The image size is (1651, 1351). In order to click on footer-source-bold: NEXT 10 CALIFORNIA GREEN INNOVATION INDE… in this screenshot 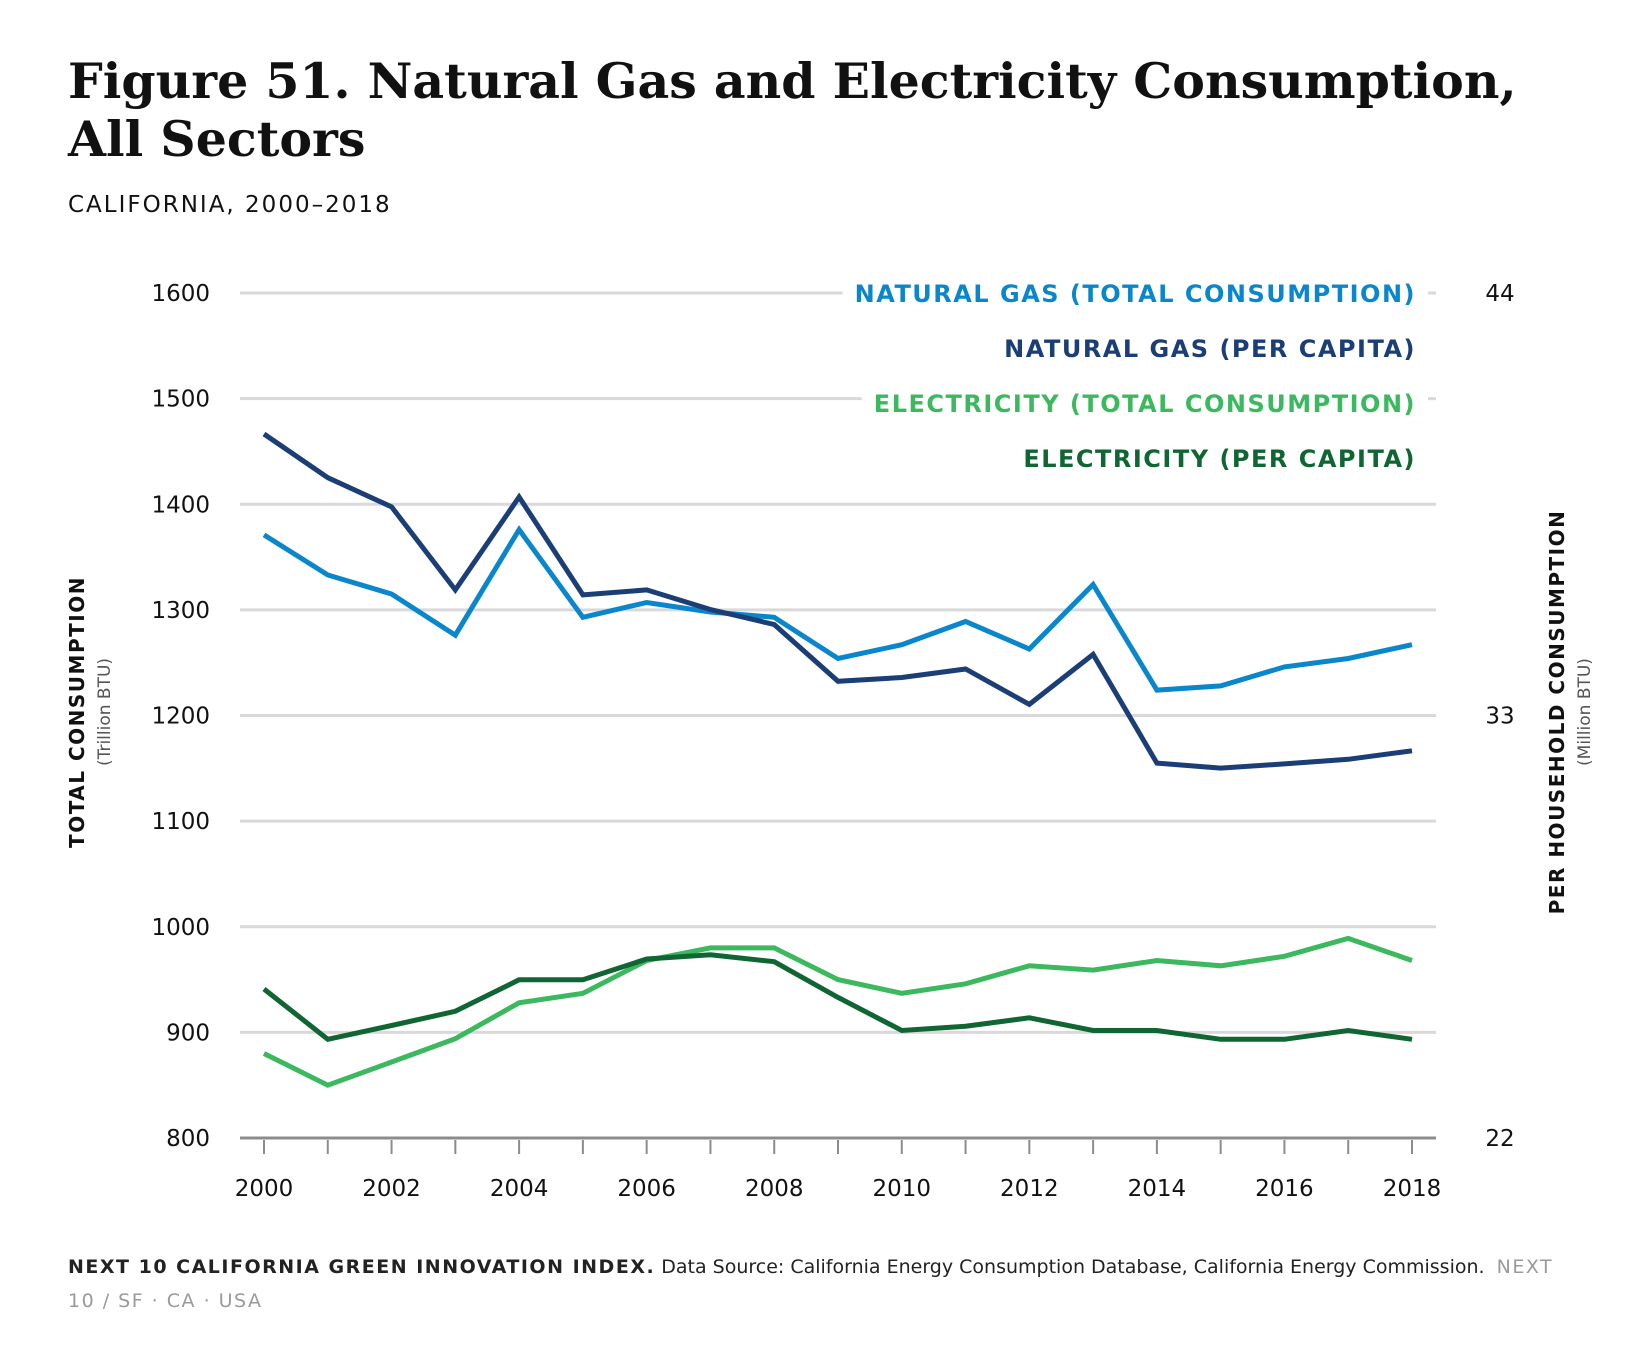, I will do `click(362, 1267)`.